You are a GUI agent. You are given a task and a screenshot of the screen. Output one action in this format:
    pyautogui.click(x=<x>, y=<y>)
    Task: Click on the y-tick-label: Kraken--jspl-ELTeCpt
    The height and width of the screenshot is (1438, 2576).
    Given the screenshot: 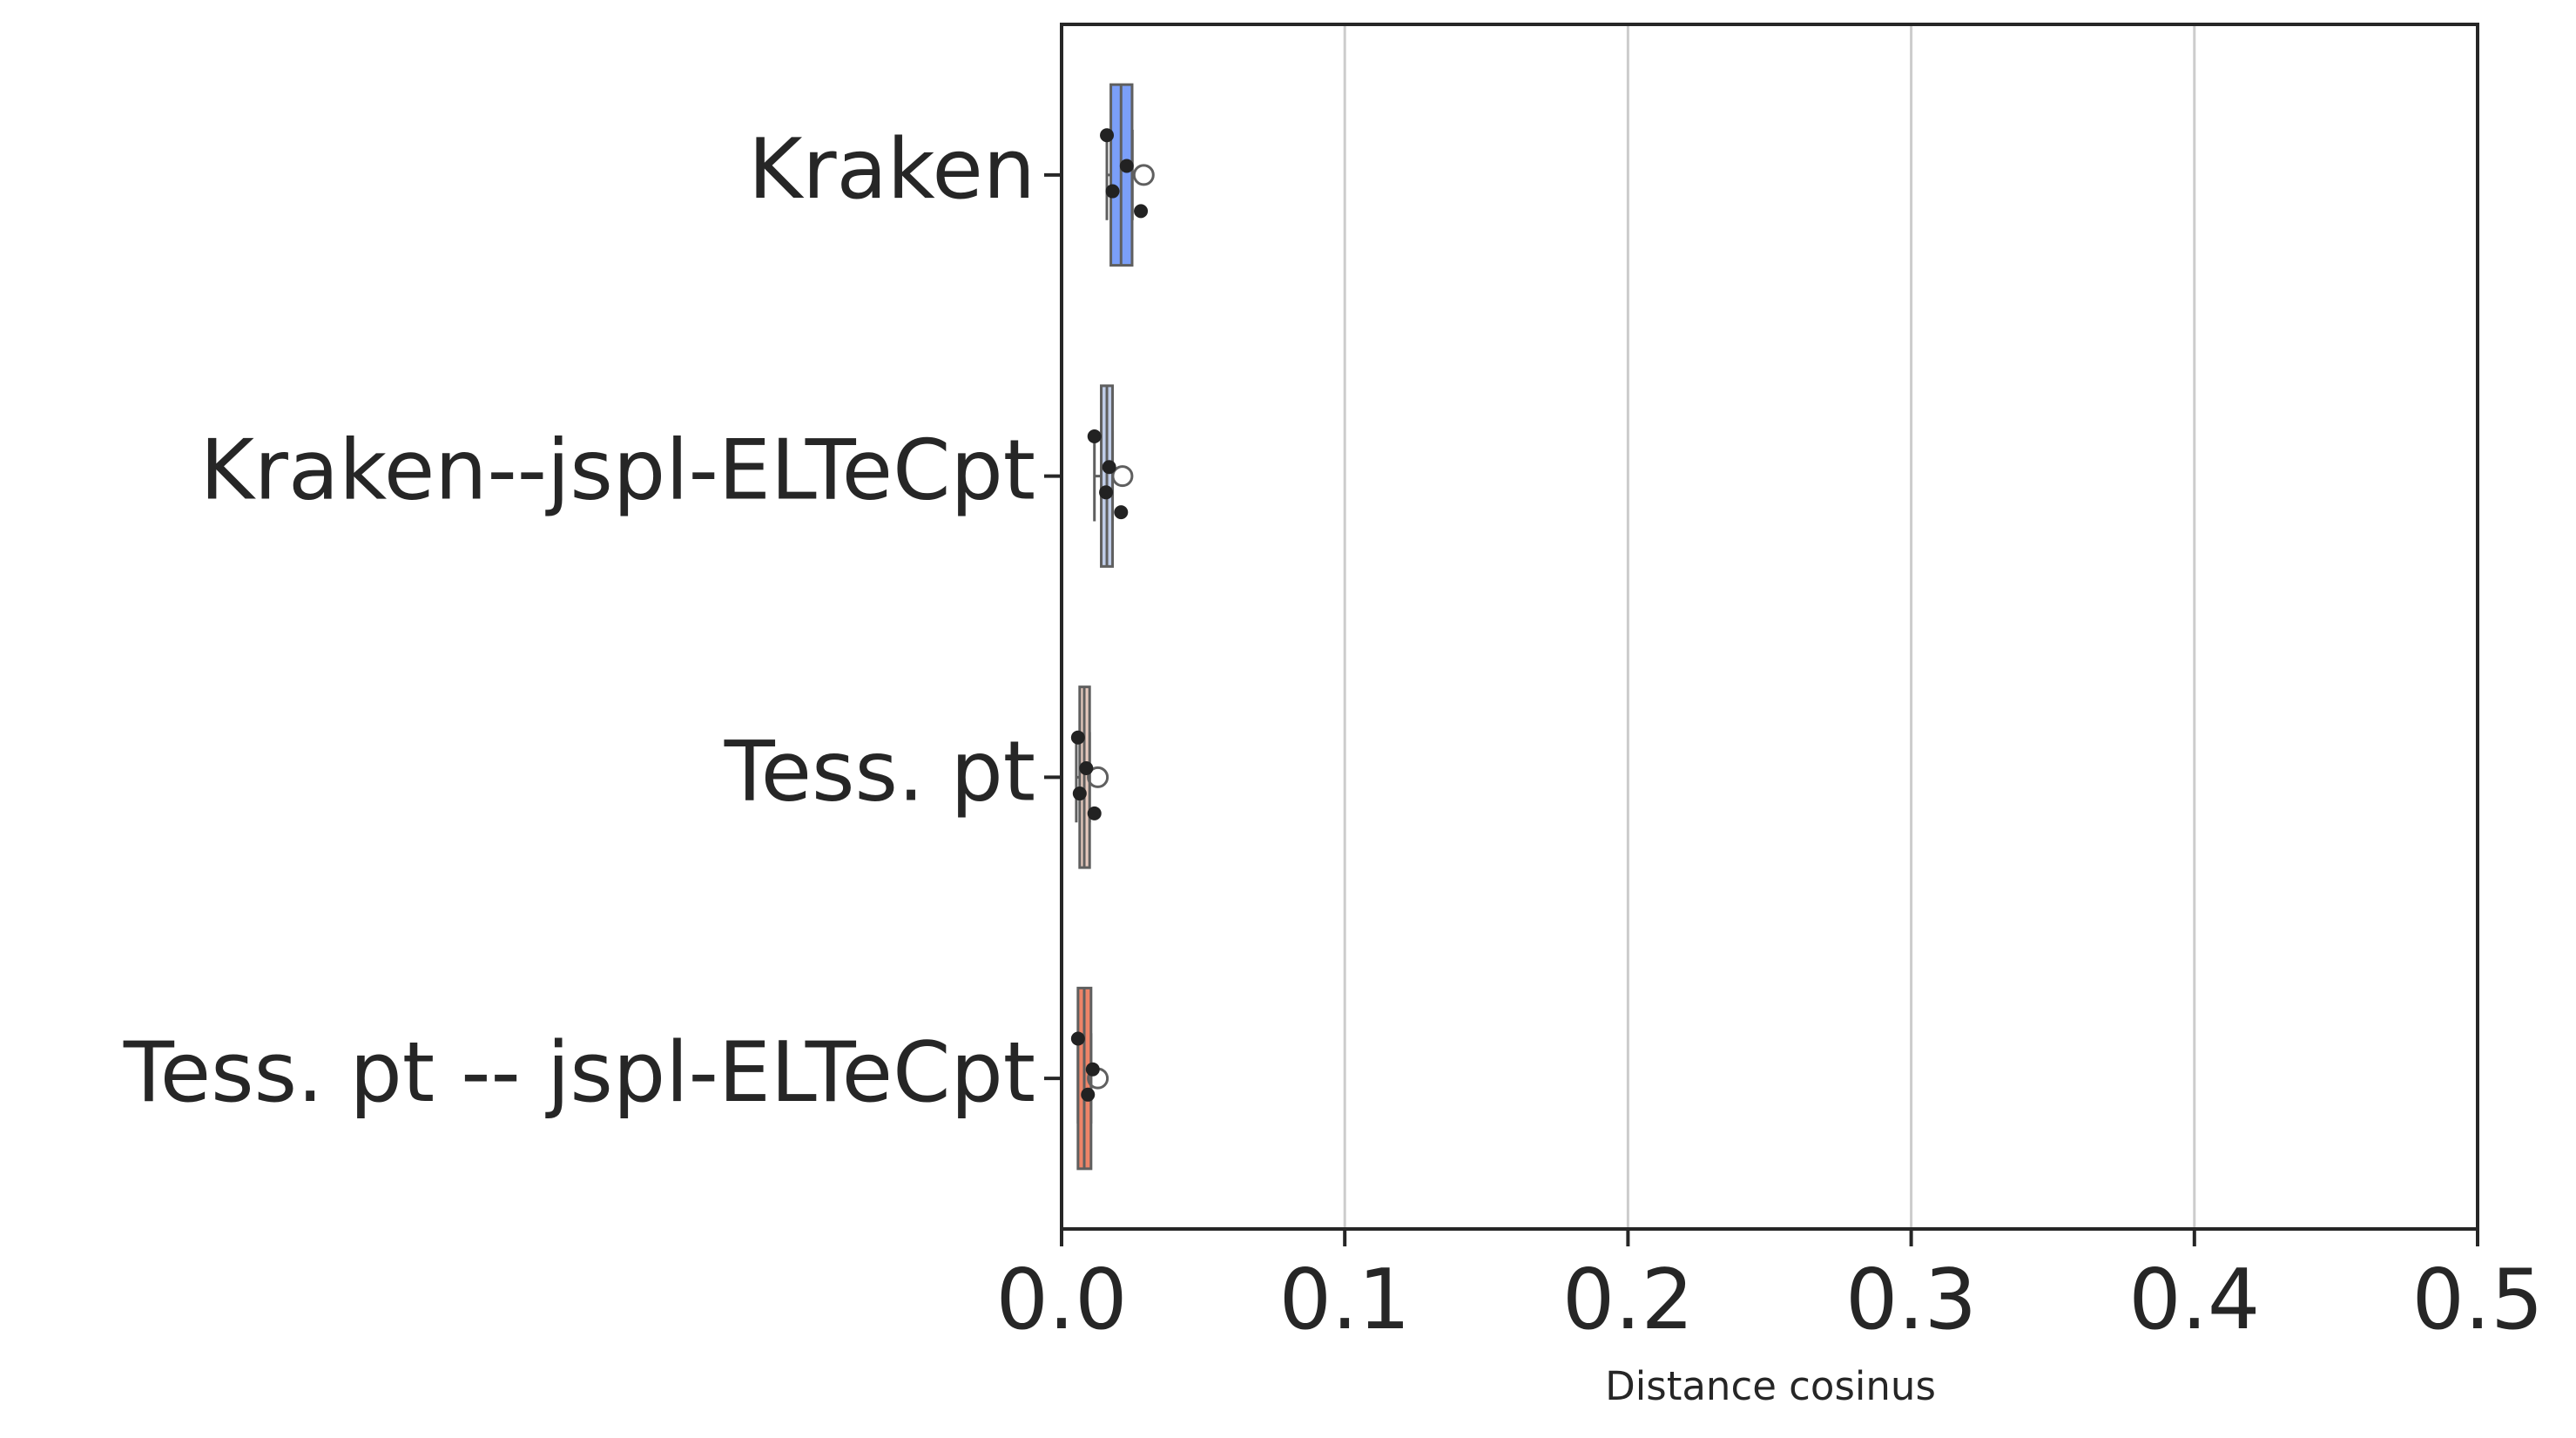 What is the action you would take?
    pyautogui.click(x=617, y=471)
    